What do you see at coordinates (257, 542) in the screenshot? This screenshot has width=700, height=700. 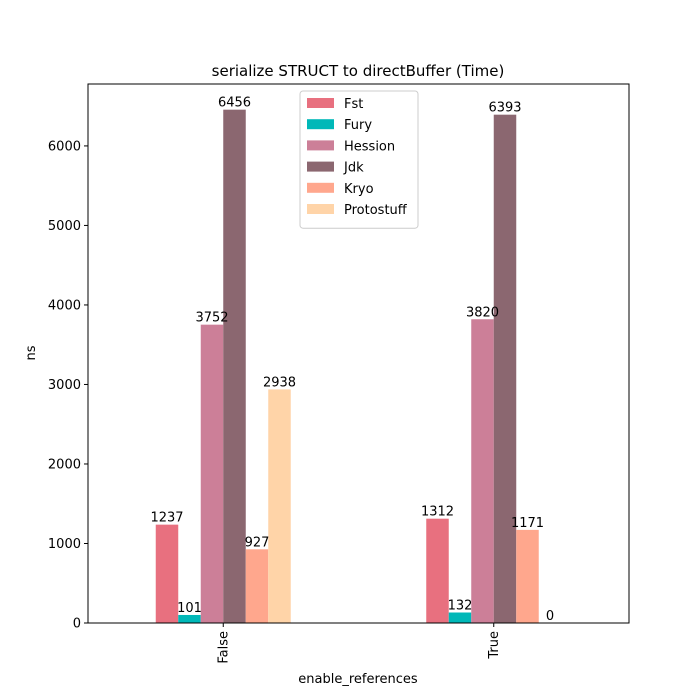 I see `data-label-kryo-false: 927` at bounding box center [257, 542].